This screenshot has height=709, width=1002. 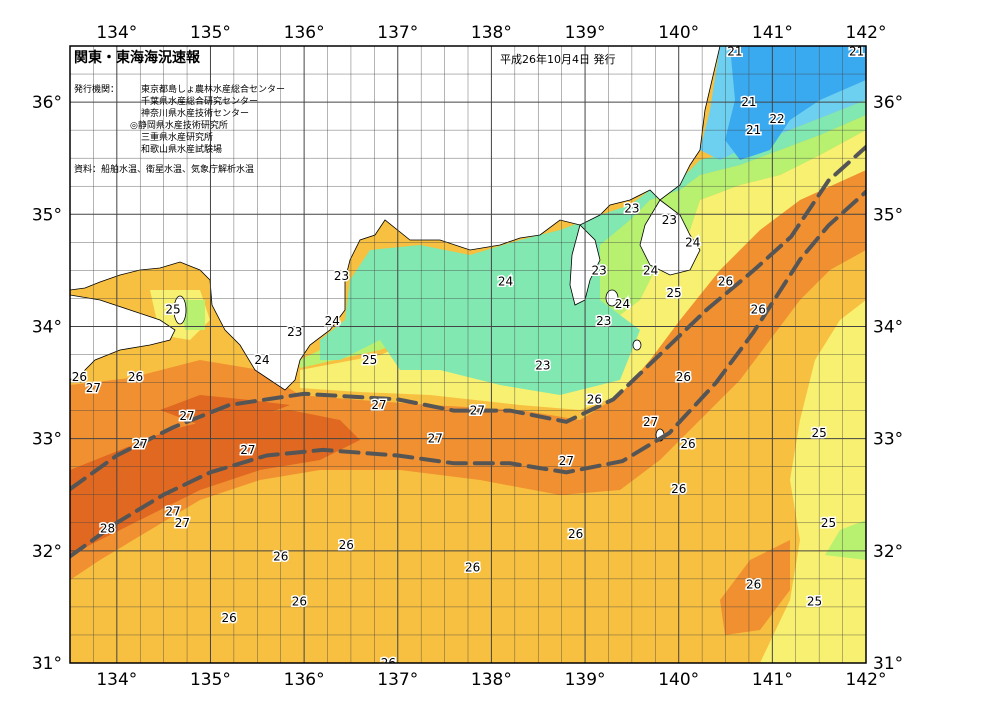 I want to click on land-shikoku, so click(x=123, y=337).